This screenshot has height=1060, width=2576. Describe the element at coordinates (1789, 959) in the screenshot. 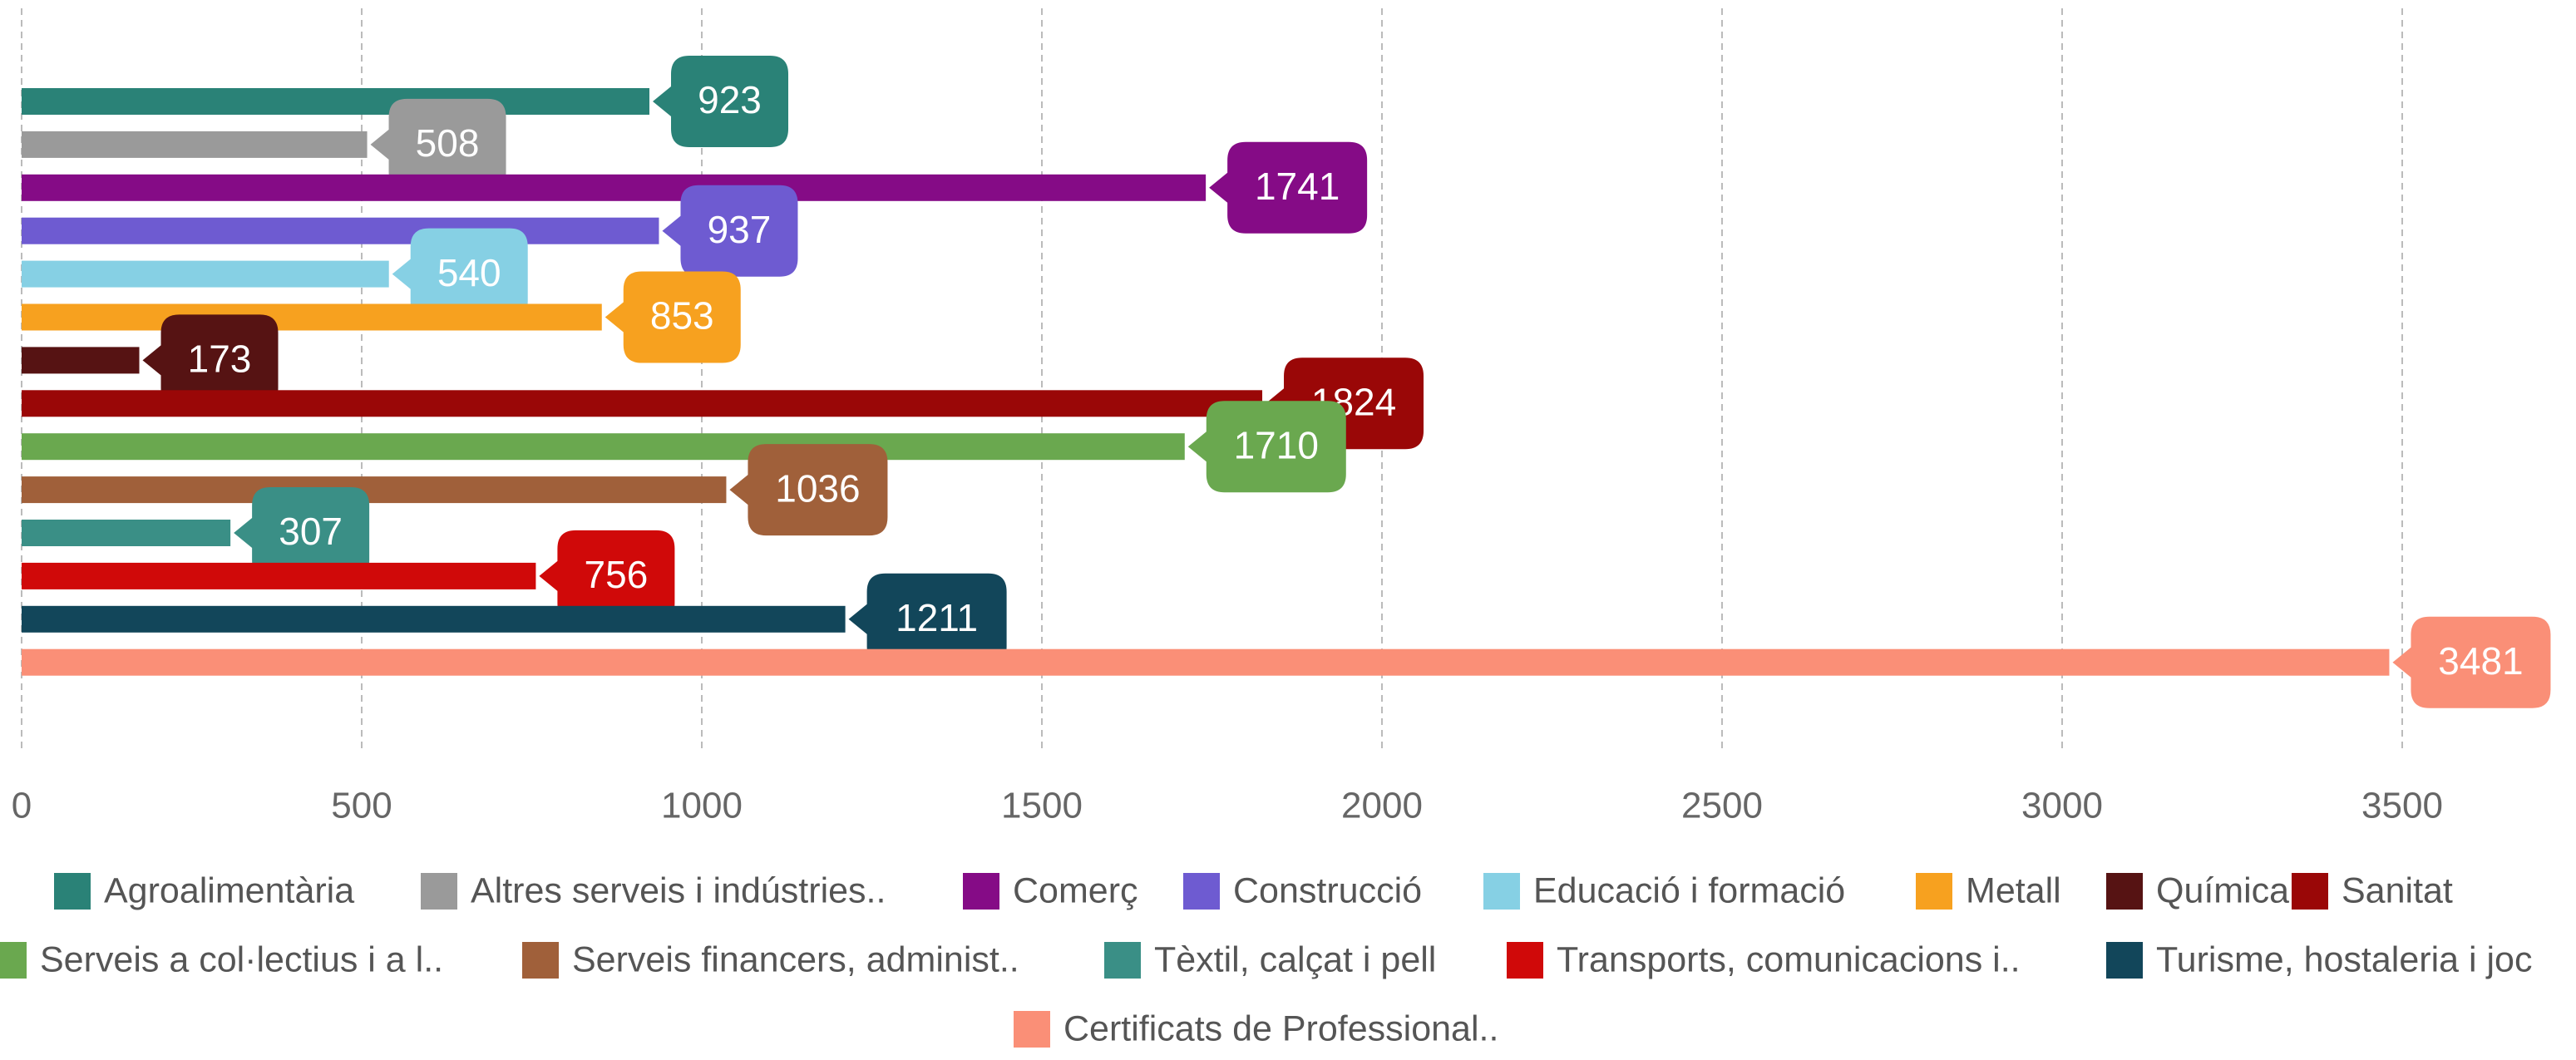

I see `legend-label: Transports, comunicacions i..` at that location.